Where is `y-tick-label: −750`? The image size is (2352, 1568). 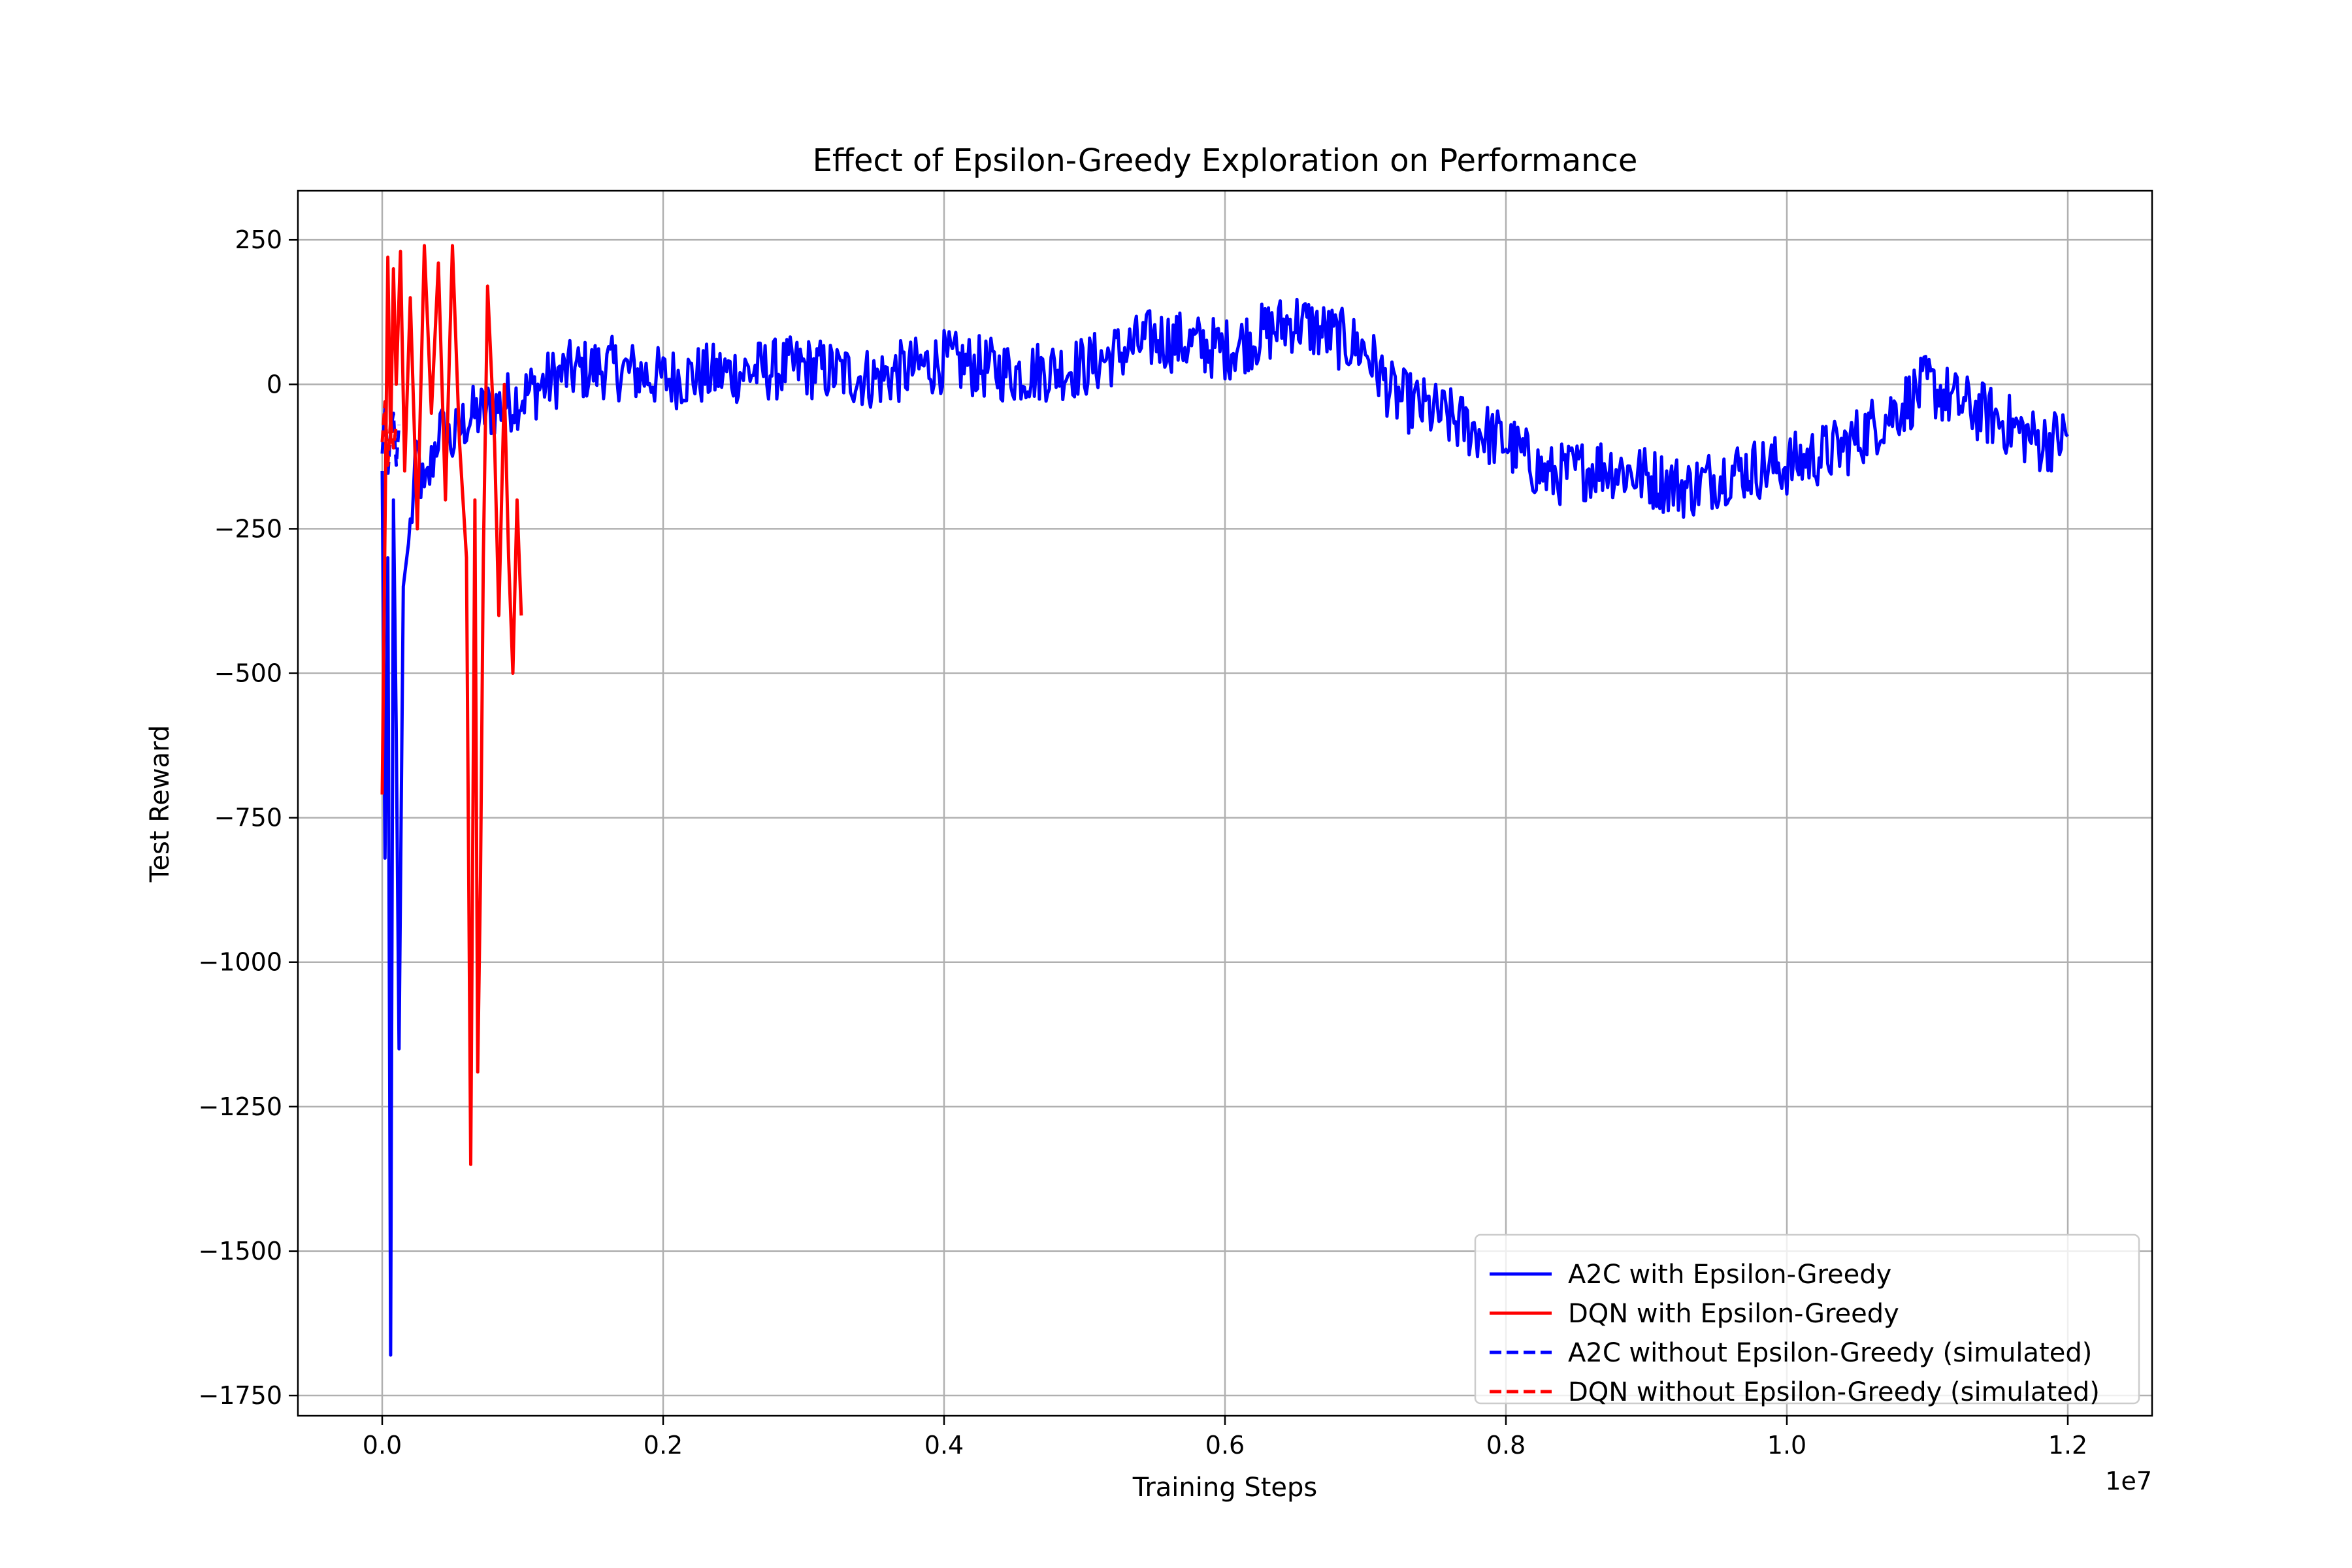 y-tick-label: −750 is located at coordinates (248, 818).